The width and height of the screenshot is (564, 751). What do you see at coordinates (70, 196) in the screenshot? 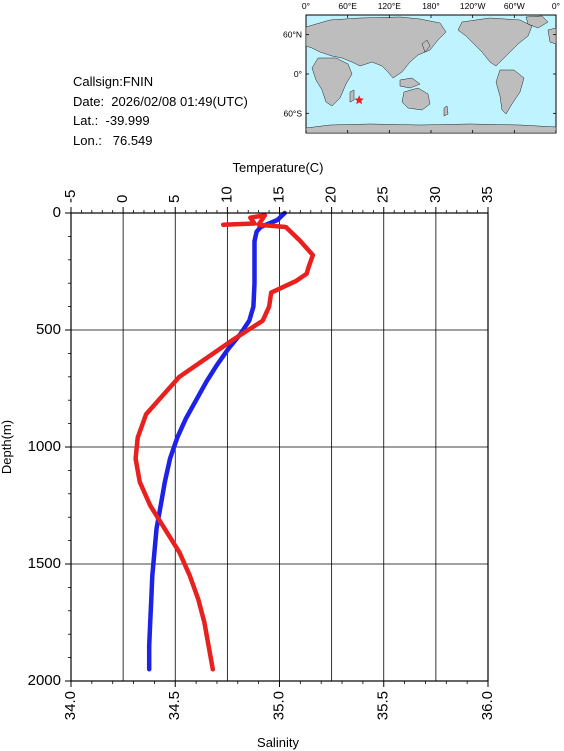
I see `temperature-tick-label: -5` at bounding box center [70, 196].